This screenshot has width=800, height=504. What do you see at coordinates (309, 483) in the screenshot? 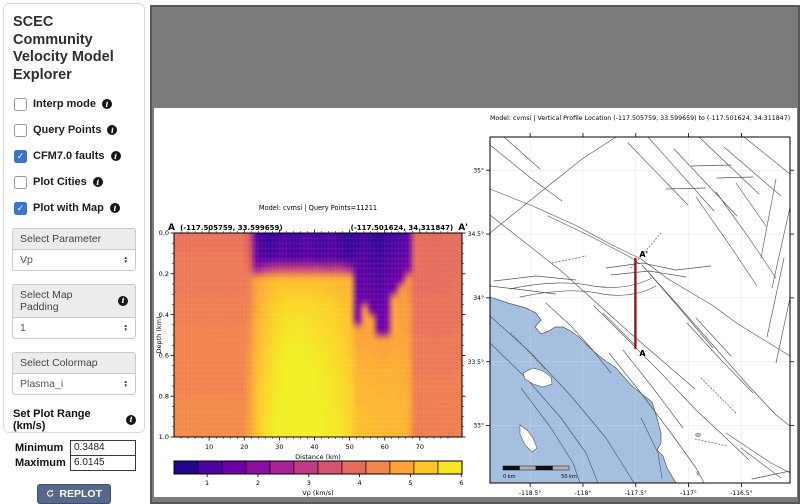
I see `svg-text: 3` at bounding box center [309, 483].